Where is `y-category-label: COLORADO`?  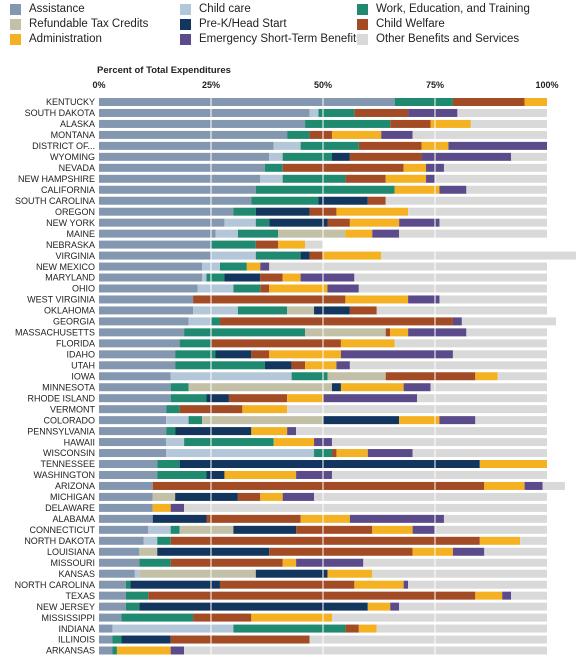
y-category-label: COLORADO is located at coordinates (69, 420).